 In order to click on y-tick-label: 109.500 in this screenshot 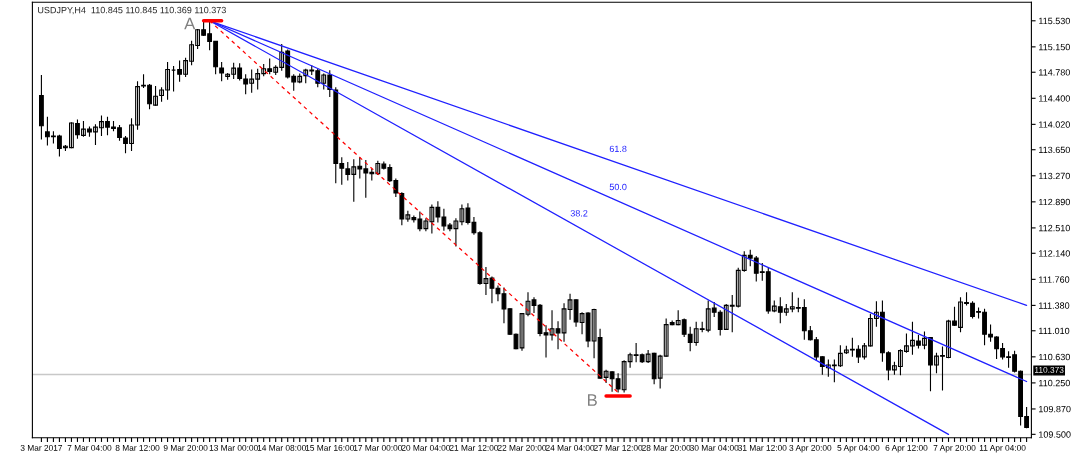, I will do `click(1055, 434)`.